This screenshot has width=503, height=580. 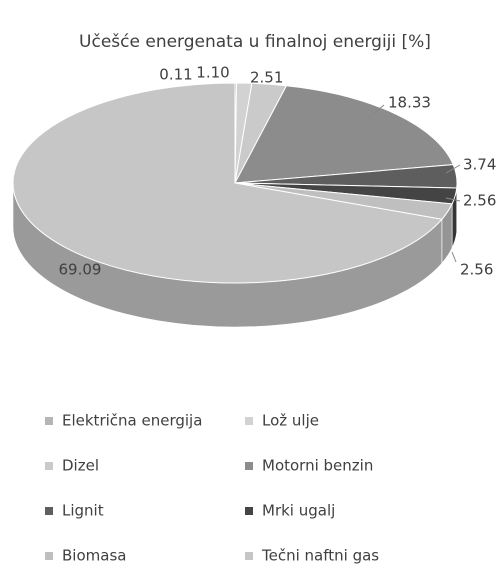 I want to click on legend-label: Dizel, so click(x=80, y=466).